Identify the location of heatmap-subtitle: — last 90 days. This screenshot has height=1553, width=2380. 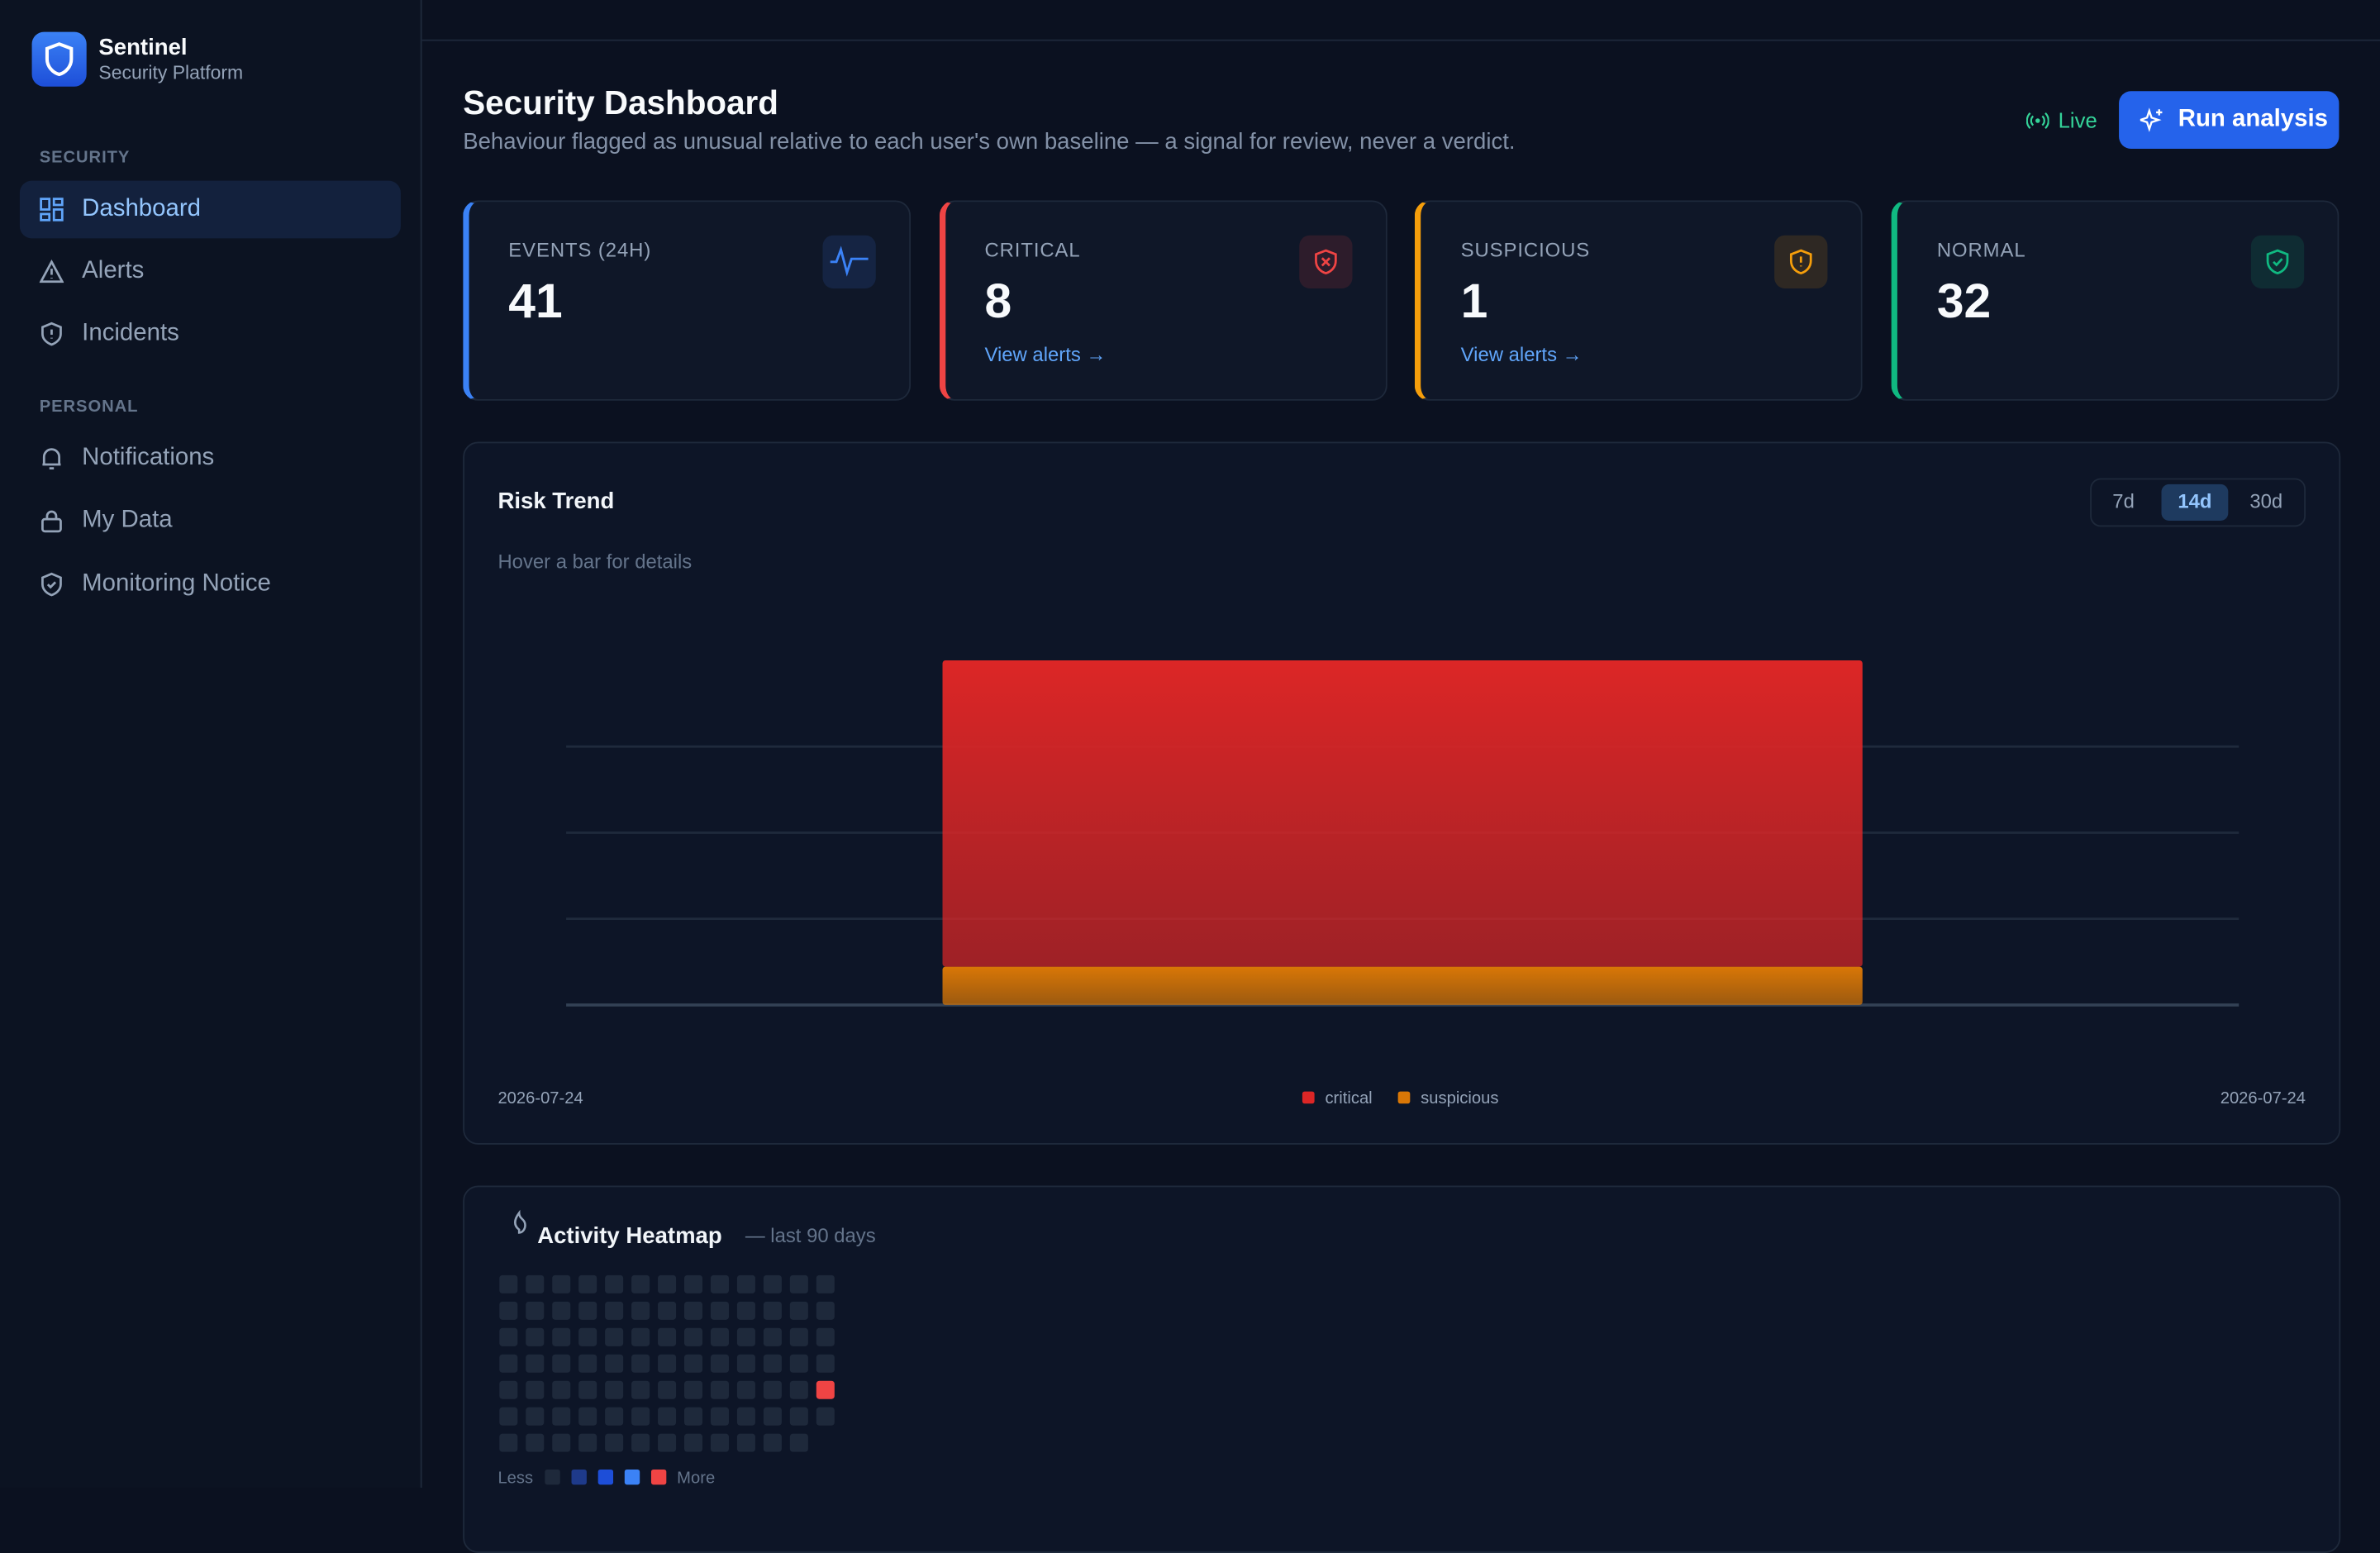
(810, 1236).